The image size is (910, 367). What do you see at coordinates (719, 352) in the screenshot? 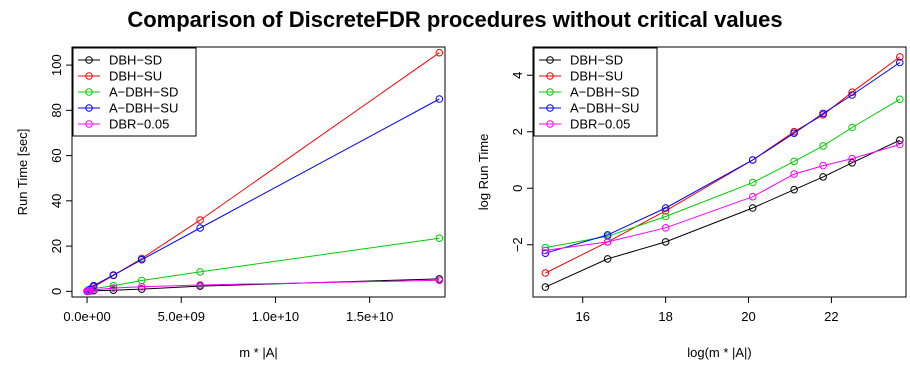
I see `x-axis-label: log(m * |A|)` at bounding box center [719, 352].